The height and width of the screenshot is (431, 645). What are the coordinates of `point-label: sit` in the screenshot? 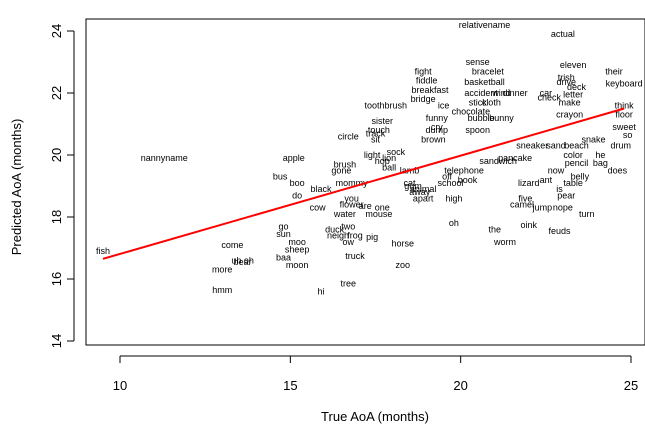 It's located at (375, 140).